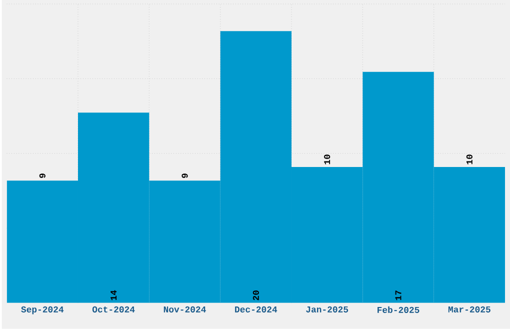 The image size is (510, 329). I want to click on data-label: 17, so click(398, 295).